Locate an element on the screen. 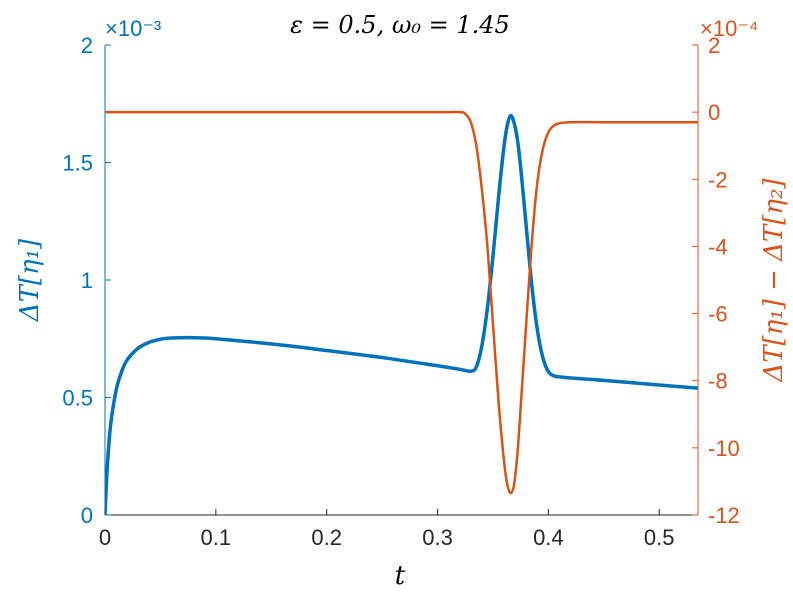 This screenshot has height=595, width=793. right-tick-label: -2 is located at coordinates (718, 179).